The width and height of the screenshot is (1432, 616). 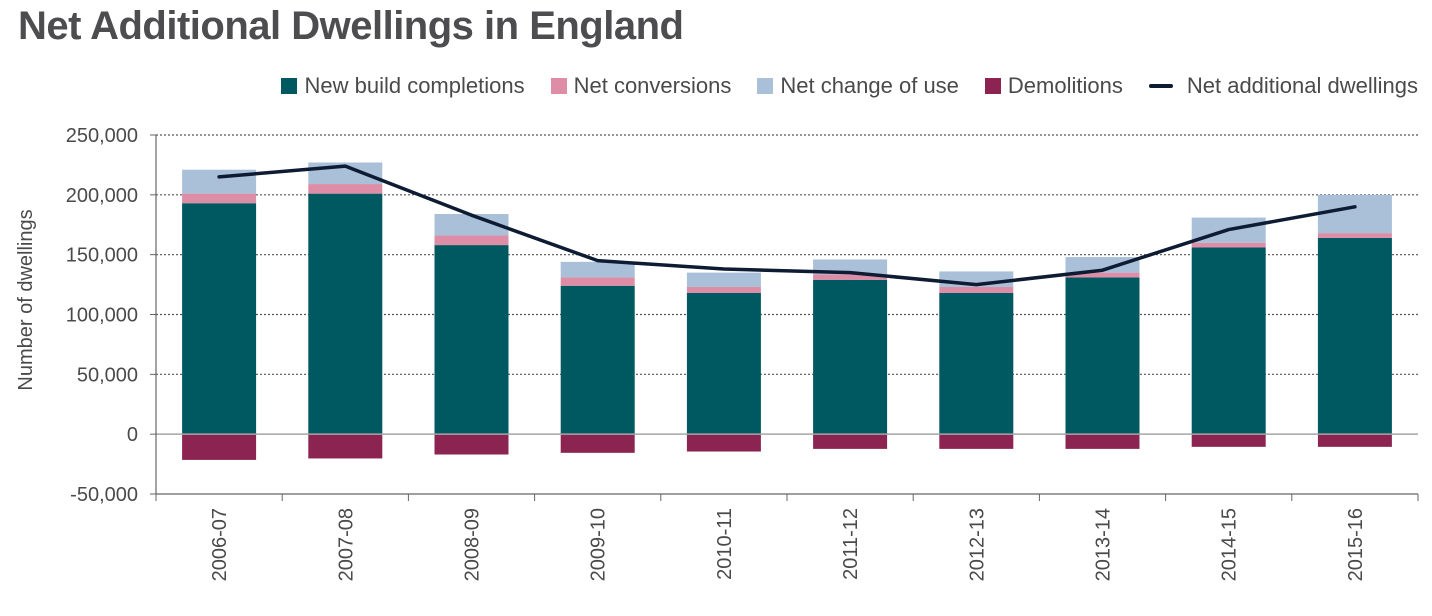 I want to click on x-tick-label: 2013-14, so click(x=1104, y=544).